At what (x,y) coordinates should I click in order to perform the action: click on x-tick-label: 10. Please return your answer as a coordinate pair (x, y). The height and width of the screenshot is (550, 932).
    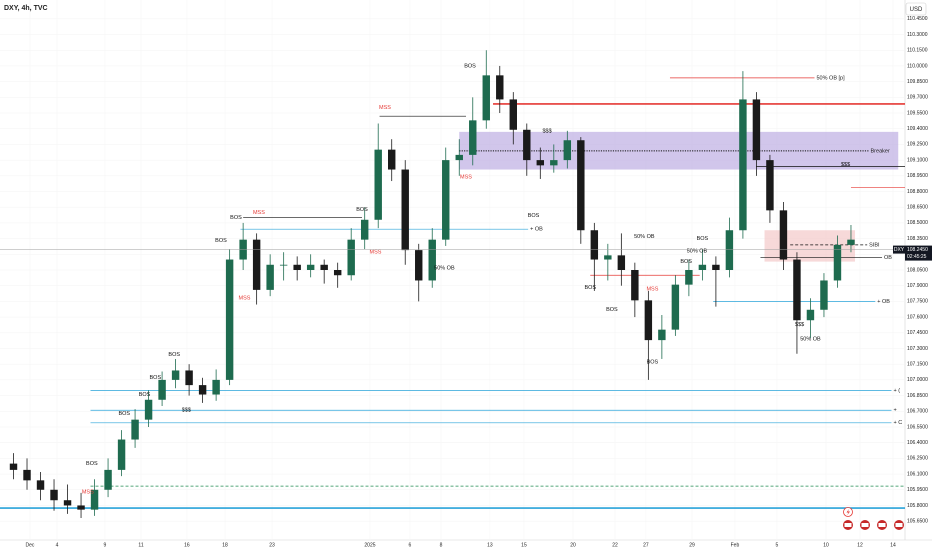
    Looking at the image, I should click on (826, 545).